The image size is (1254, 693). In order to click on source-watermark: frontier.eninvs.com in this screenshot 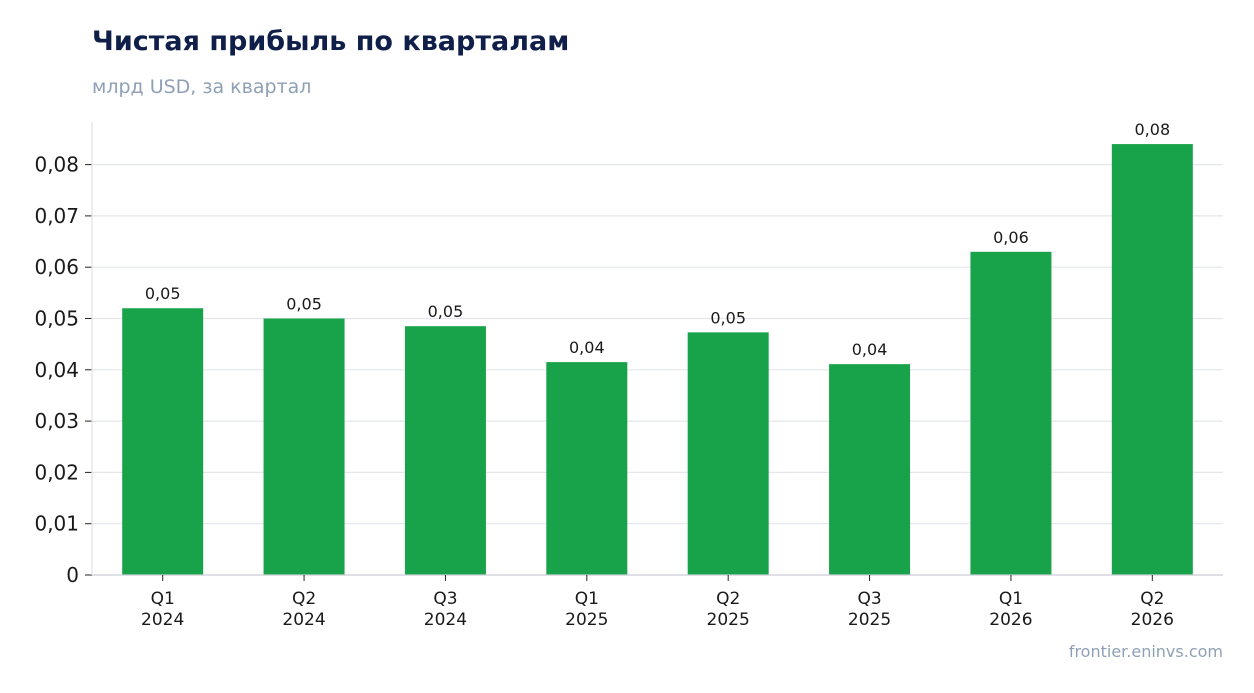, I will do `click(1145, 651)`.